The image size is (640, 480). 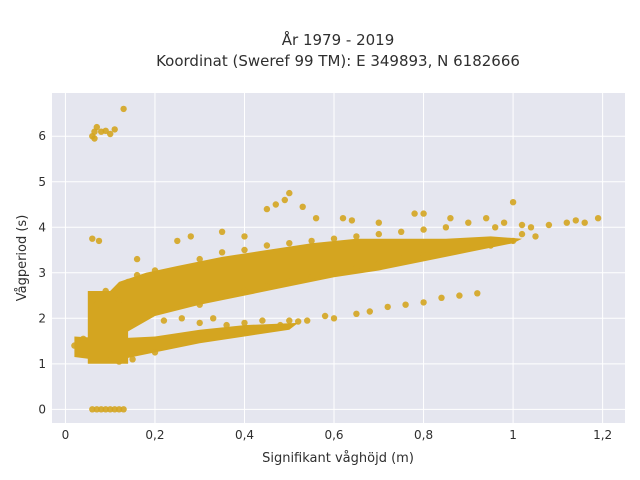 I want to click on scatter-band-column, so click(x=108, y=327).